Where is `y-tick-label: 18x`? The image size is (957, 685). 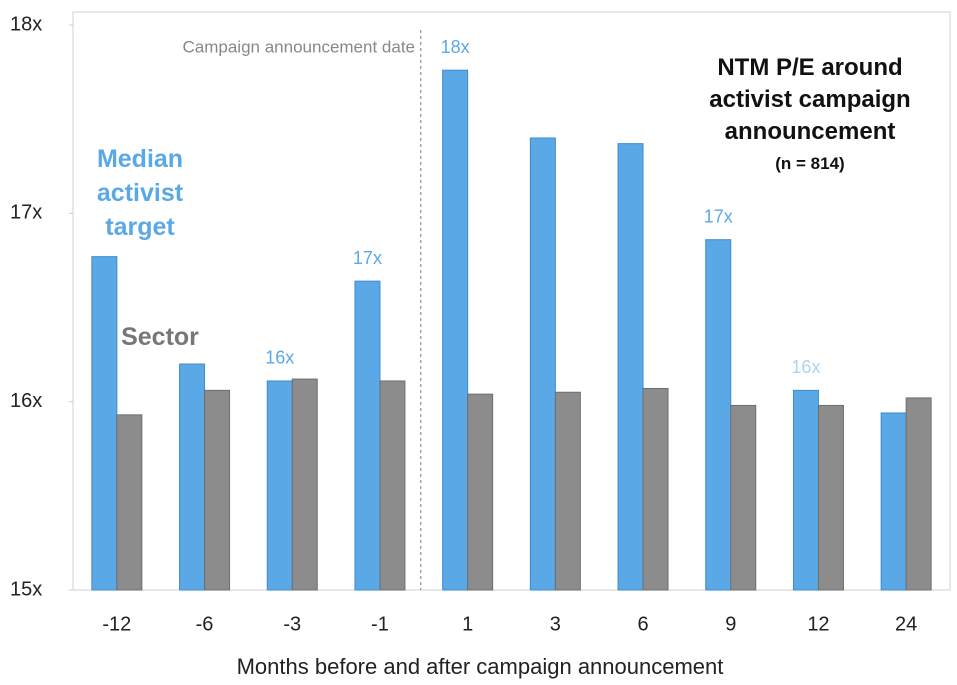
y-tick-label: 18x is located at coordinates (26, 24).